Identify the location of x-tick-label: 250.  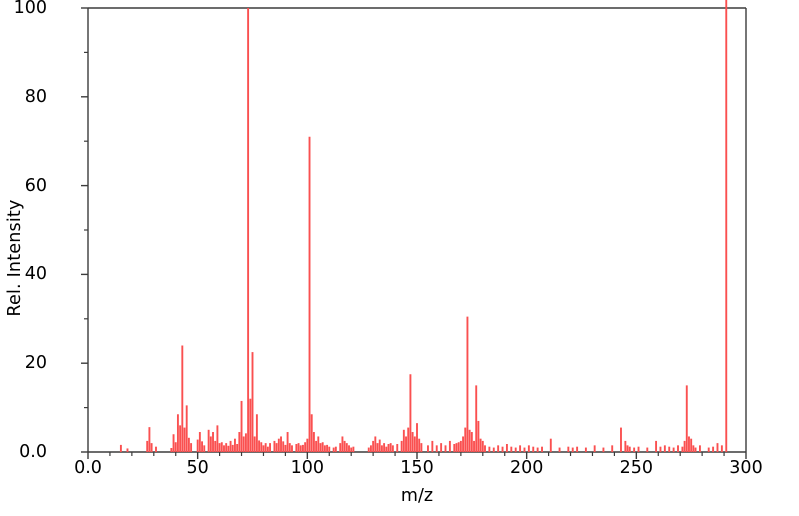
(636, 468).